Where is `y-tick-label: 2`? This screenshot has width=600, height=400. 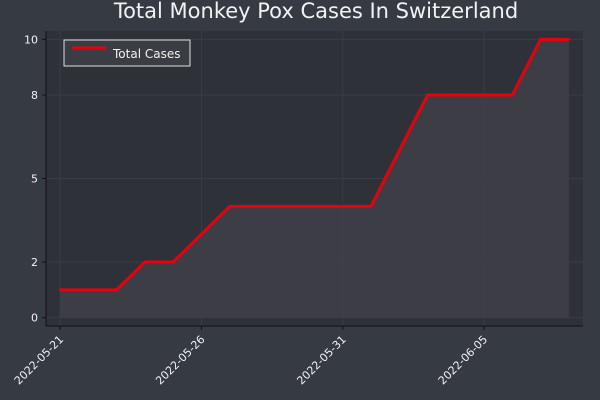 y-tick-label: 2 is located at coordinates (34, 262).